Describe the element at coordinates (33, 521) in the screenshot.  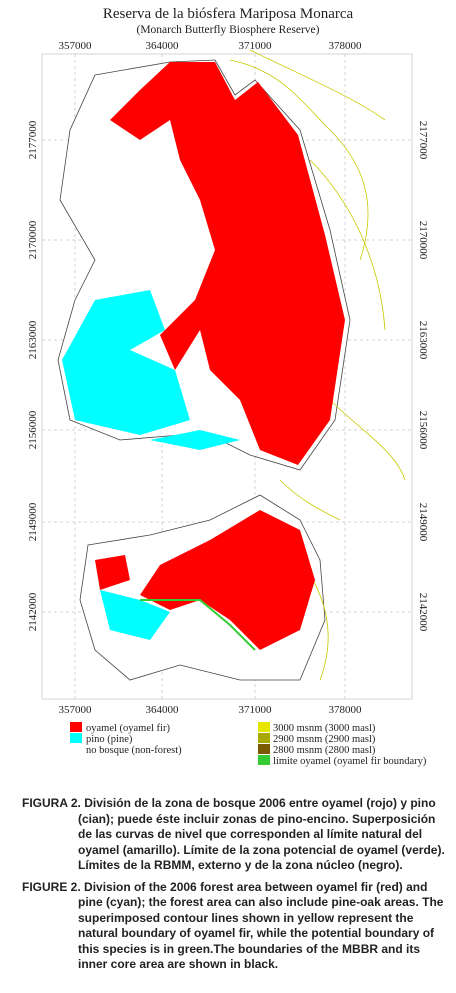
I see `y-label-left: 2149000` at that location.